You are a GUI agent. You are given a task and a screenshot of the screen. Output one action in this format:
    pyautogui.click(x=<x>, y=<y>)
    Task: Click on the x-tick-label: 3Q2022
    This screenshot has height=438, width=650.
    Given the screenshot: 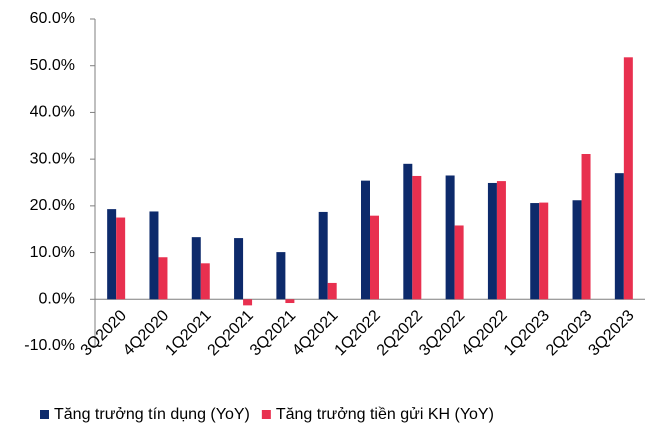 What is the action you would take?
    pyautogui.click(x=442, y=333)
    